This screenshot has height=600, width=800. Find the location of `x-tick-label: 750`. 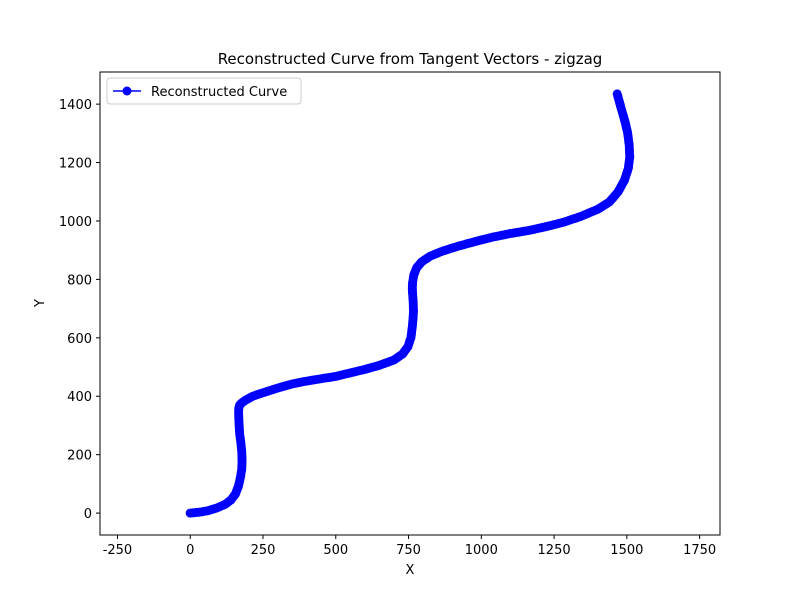

x-tick-label: 750 is located at coordinates (408, 550).